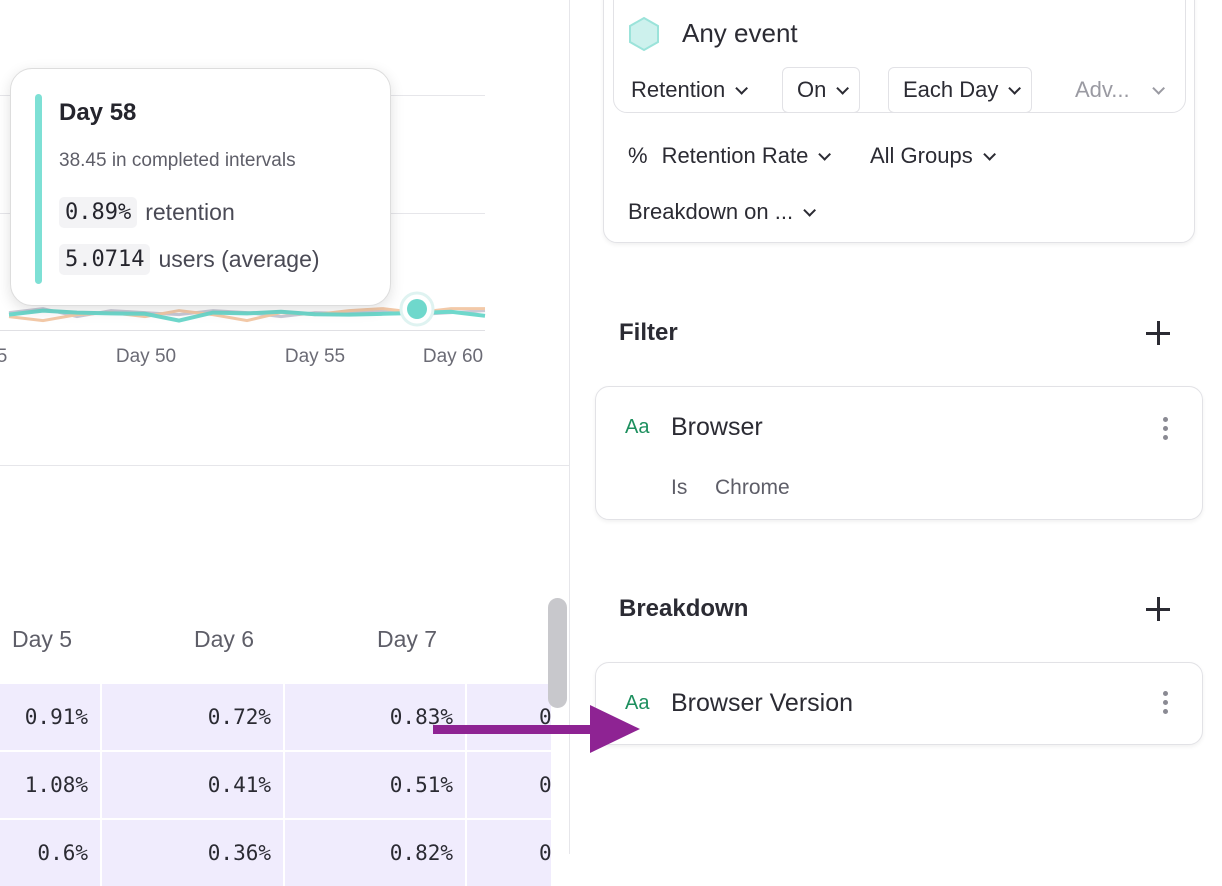 The image size is (1222, 886). What do you see at coordinates (717, 427) in the screenshot?
I see `filter-property: Browser` at bounding box center [717, 427].